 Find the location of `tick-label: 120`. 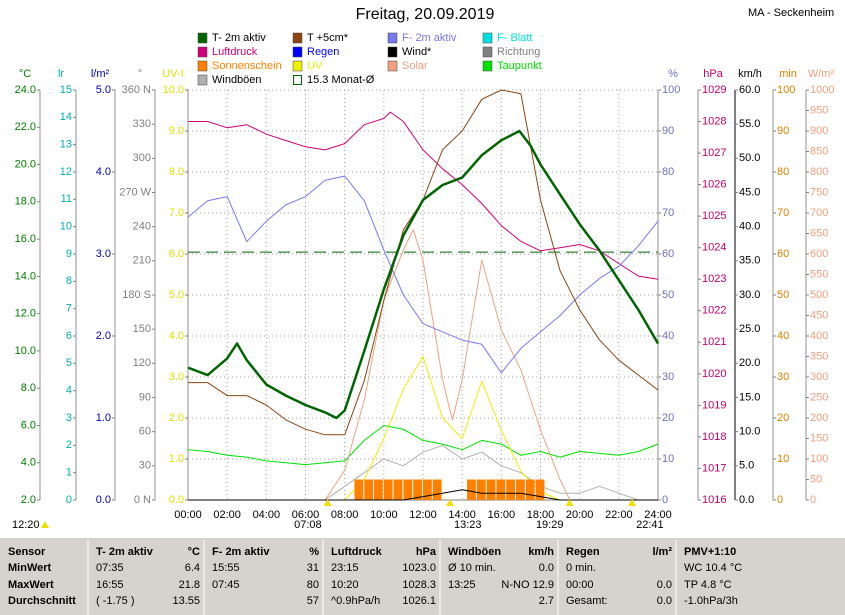

tick-label: 120 is located at coordinates (142, 363).